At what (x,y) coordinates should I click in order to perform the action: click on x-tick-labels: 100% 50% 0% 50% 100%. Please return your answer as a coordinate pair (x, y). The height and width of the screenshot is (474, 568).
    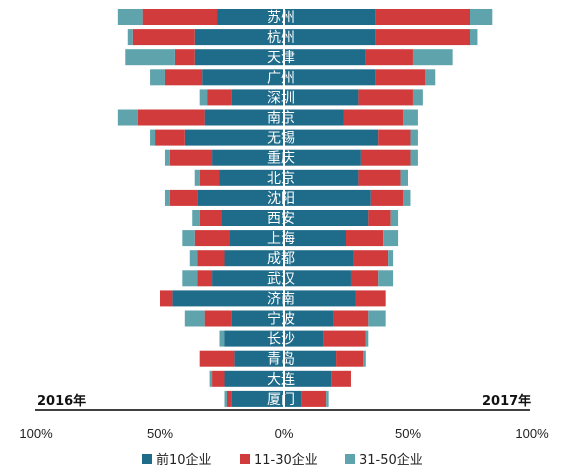
    Looking at the image, I should click on (284, 433).